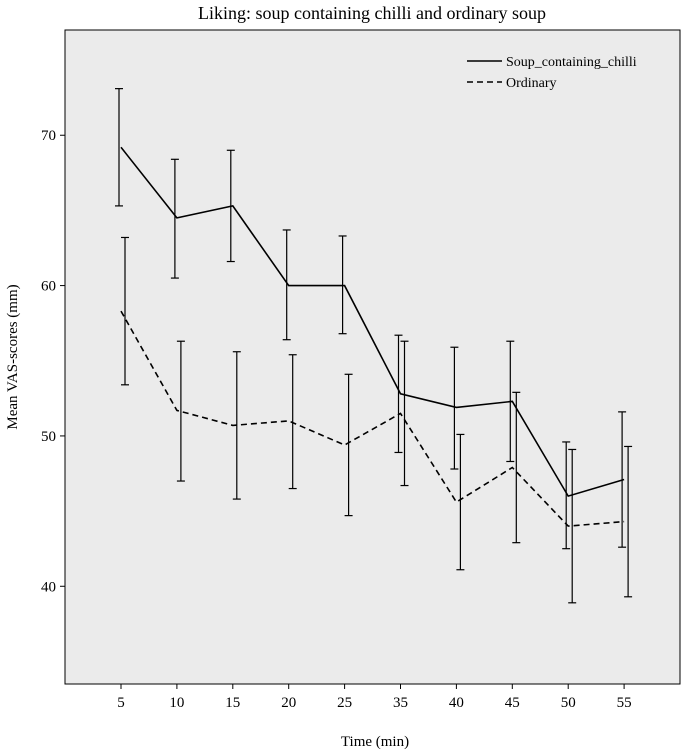  Describe the element at coordinates (456, 703) in the screenshot. I see `x-tick-label: 40` at that location.